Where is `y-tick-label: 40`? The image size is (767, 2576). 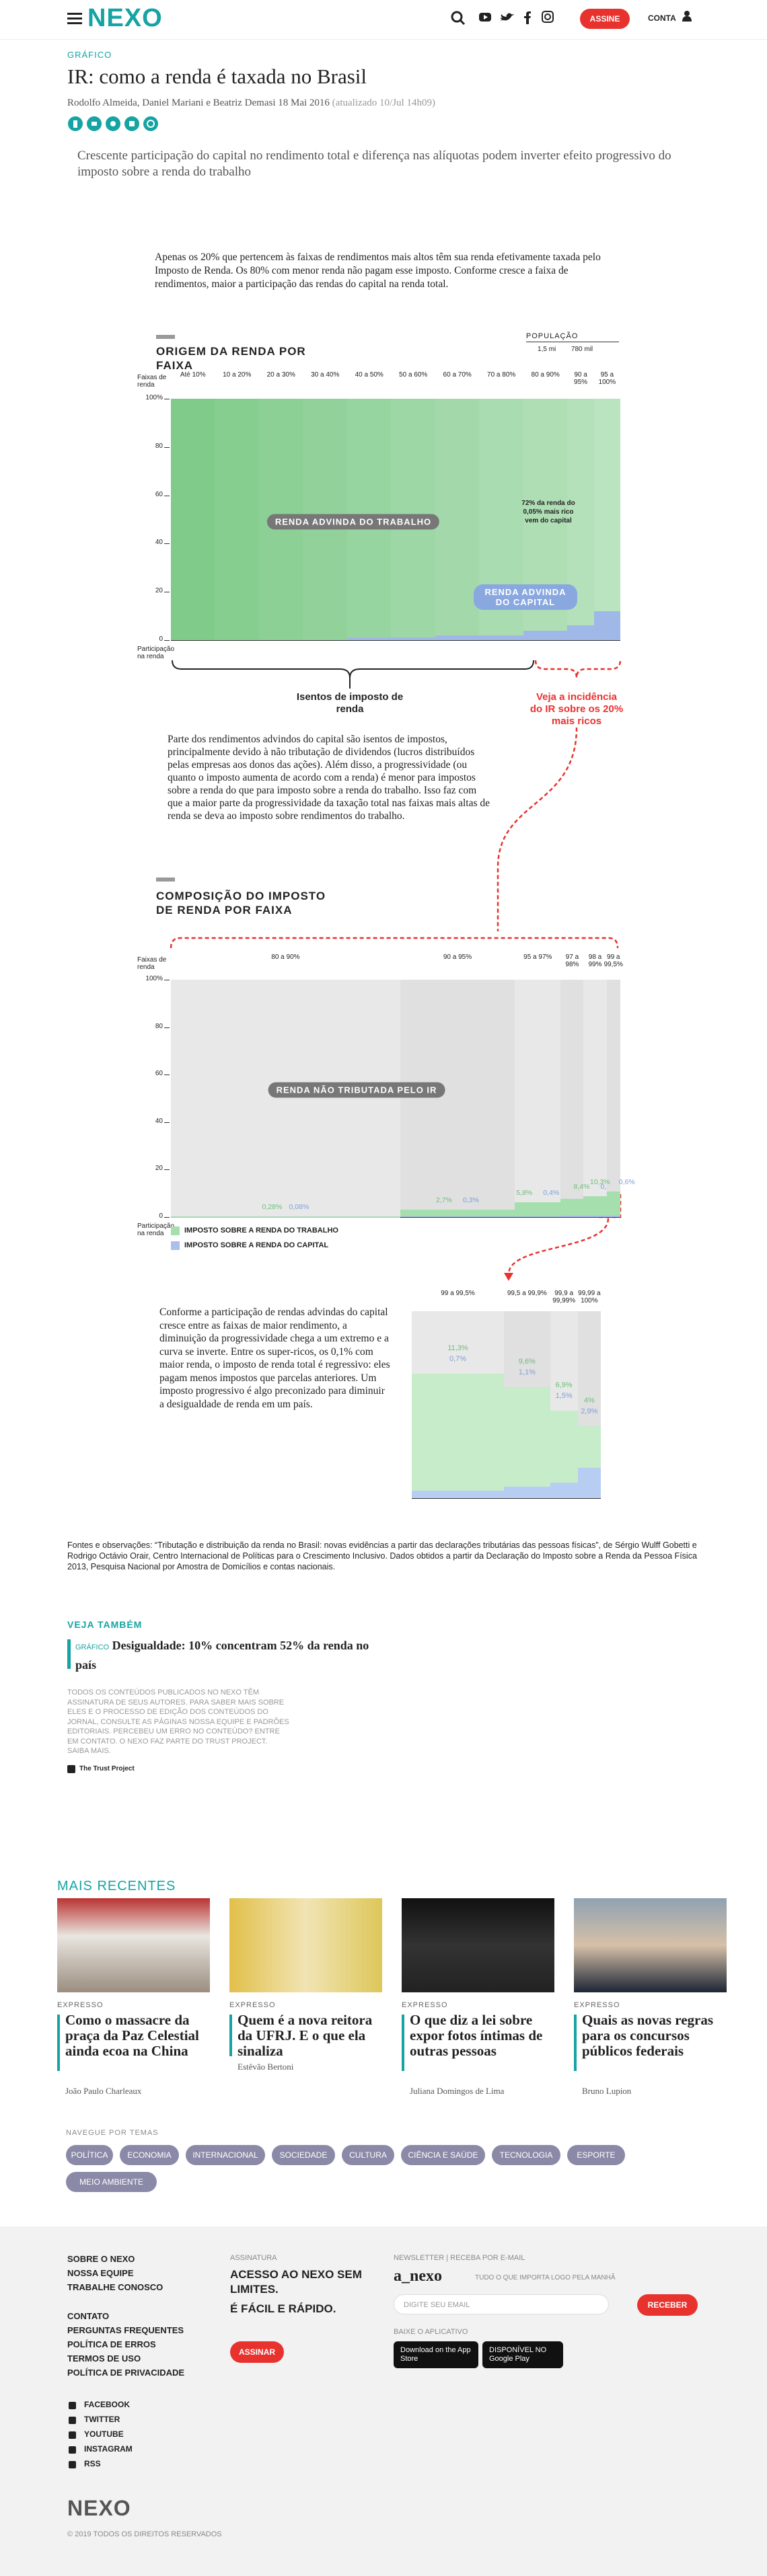 y-tick-label: 40 is located at coordinates (159, 1121).